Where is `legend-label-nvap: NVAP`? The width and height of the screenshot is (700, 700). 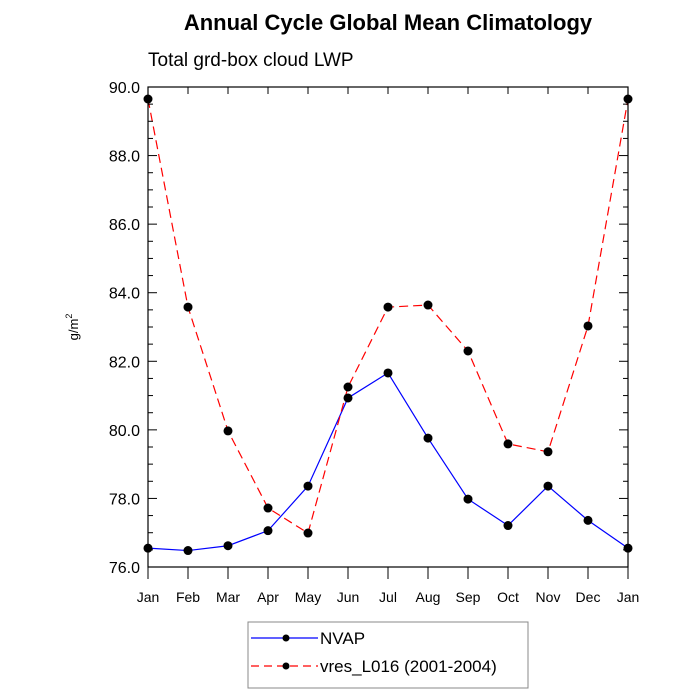
legend-label-nvap: NVAP is located at coordinates (342, 638).